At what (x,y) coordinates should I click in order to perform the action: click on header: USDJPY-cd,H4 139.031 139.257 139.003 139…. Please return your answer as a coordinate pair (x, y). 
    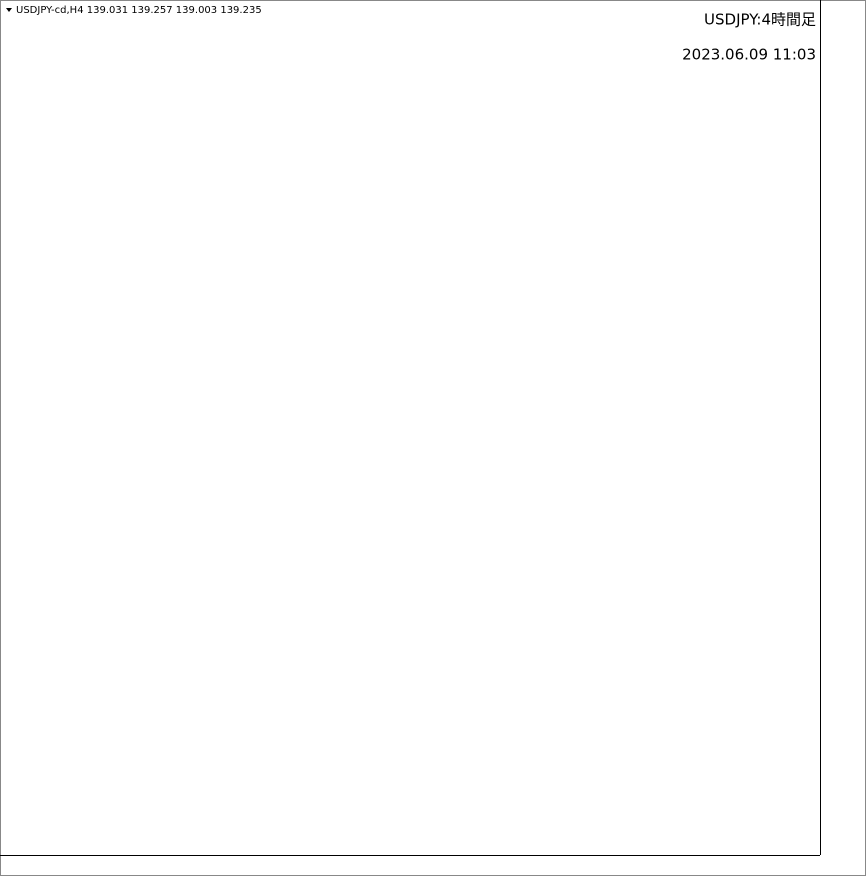
    Looking at the image, I should click on (139, 10).